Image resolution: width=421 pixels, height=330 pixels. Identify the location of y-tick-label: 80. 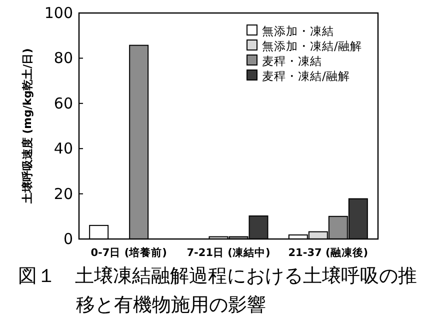
(63, 58).